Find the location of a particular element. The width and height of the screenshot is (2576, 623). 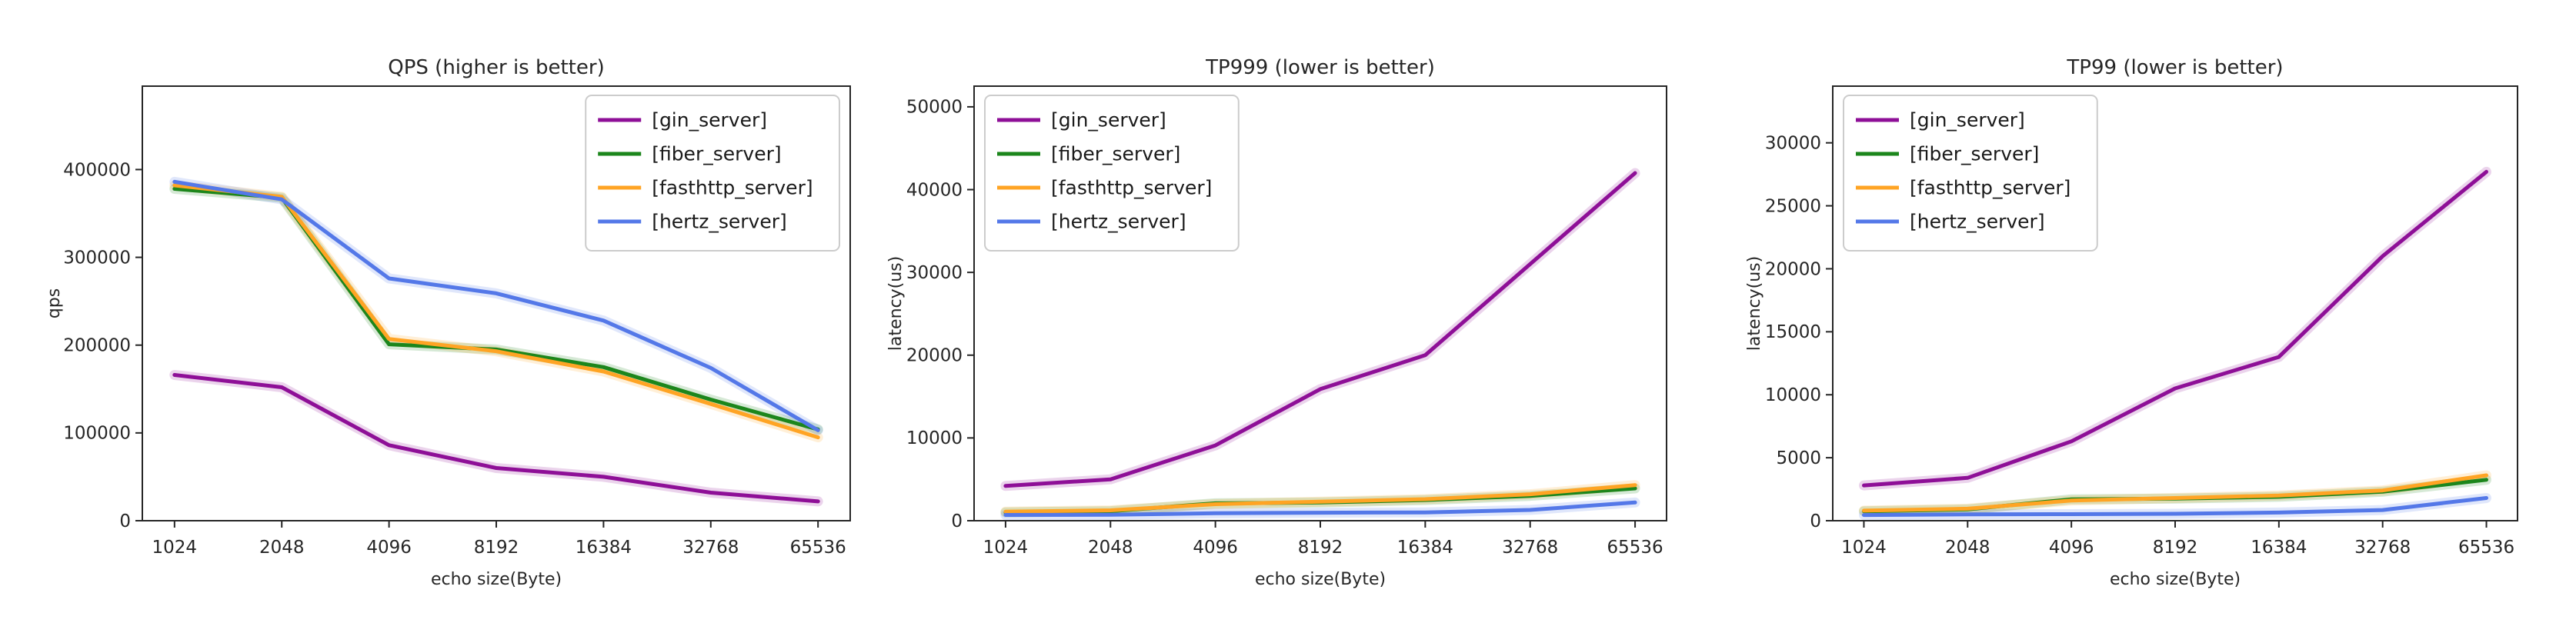

y-tick-label: 40000 is located at coordinates (935, 190).